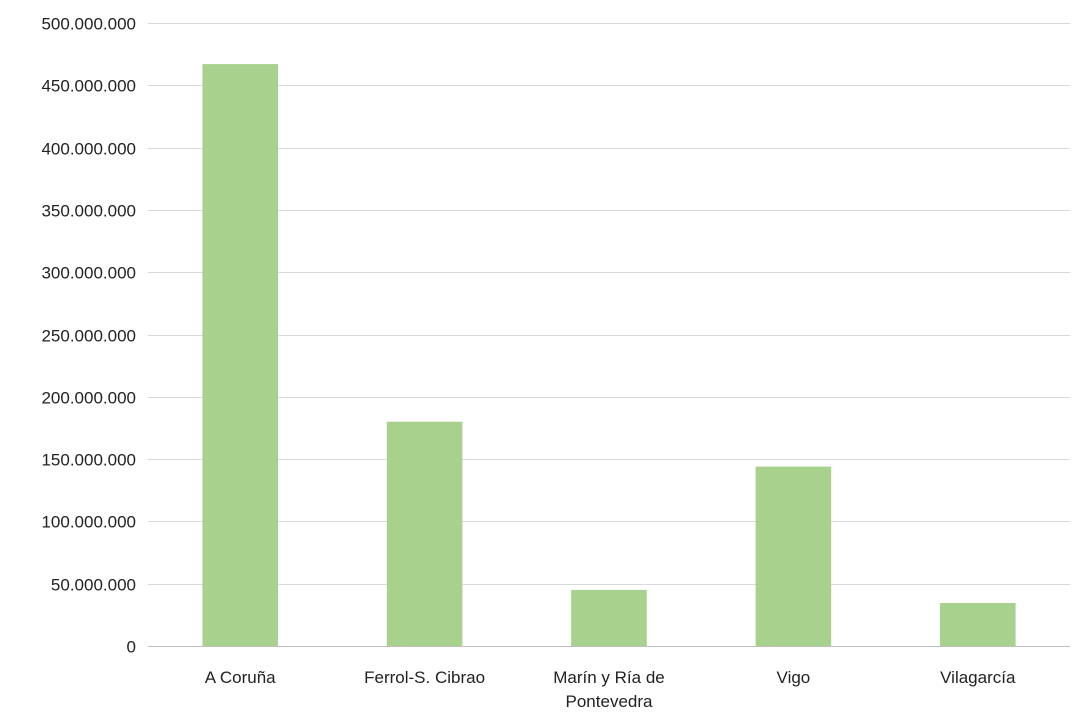  Describe the element at coordinates (88, 522) in the screenshot. I see `y-tick-label: 100.000.000` at that location.